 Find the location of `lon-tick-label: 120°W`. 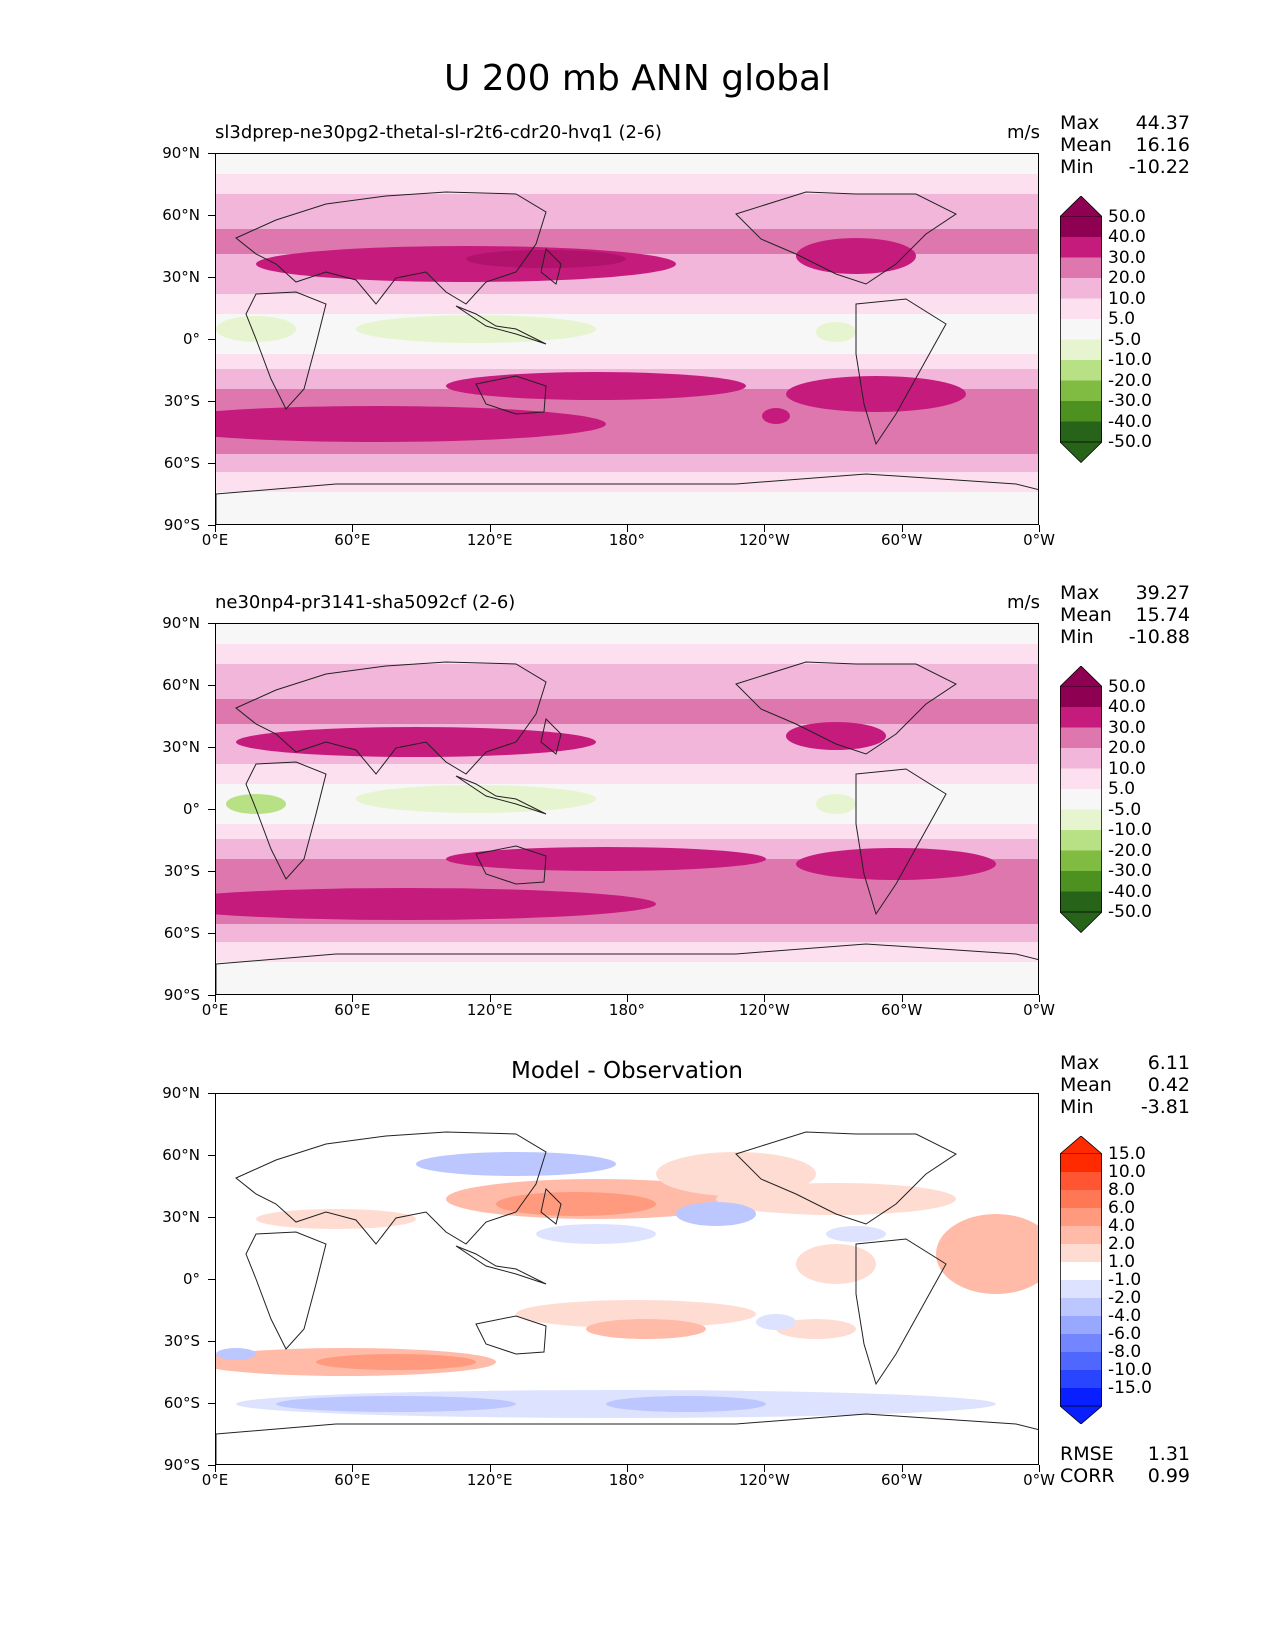

lon-tick-label: 120°W is located at coordinates (764, 1480).